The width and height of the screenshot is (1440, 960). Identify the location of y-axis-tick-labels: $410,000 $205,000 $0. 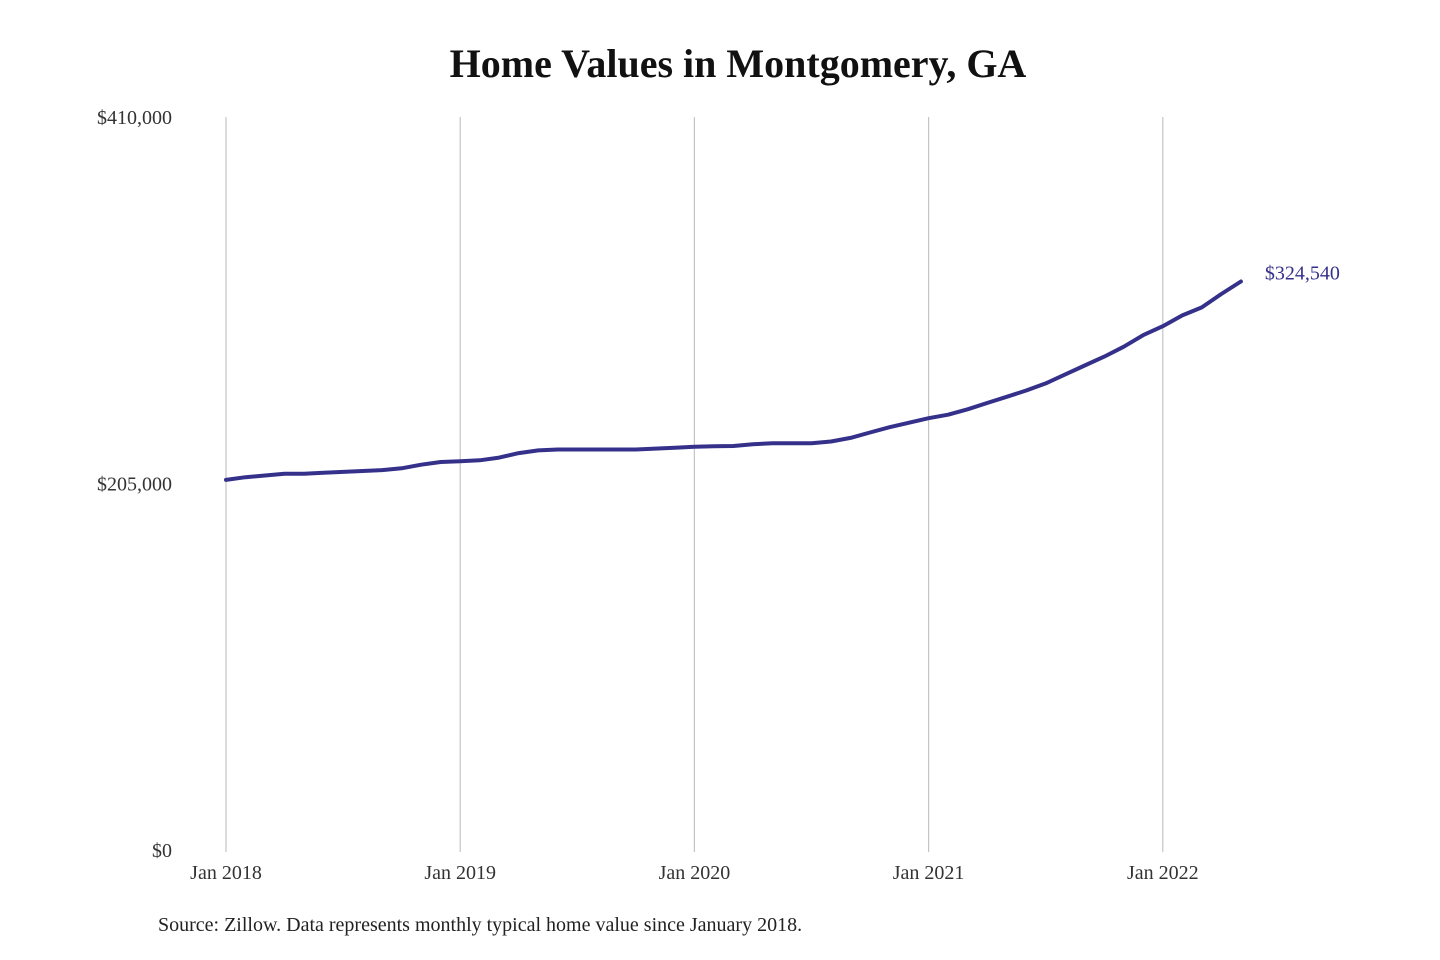
(134, 484).